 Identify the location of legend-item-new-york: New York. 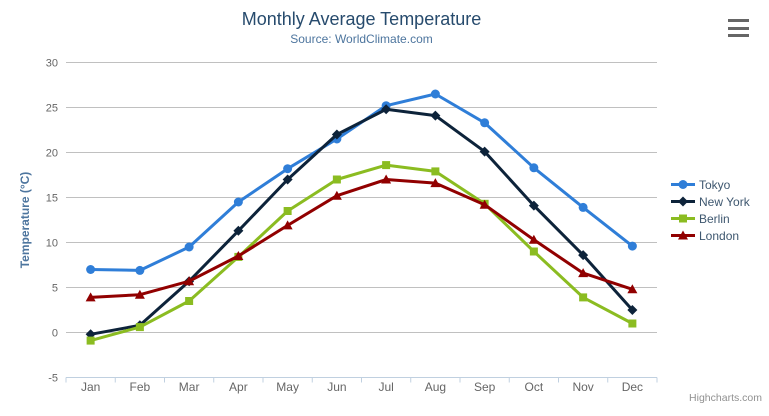
(710, 201).